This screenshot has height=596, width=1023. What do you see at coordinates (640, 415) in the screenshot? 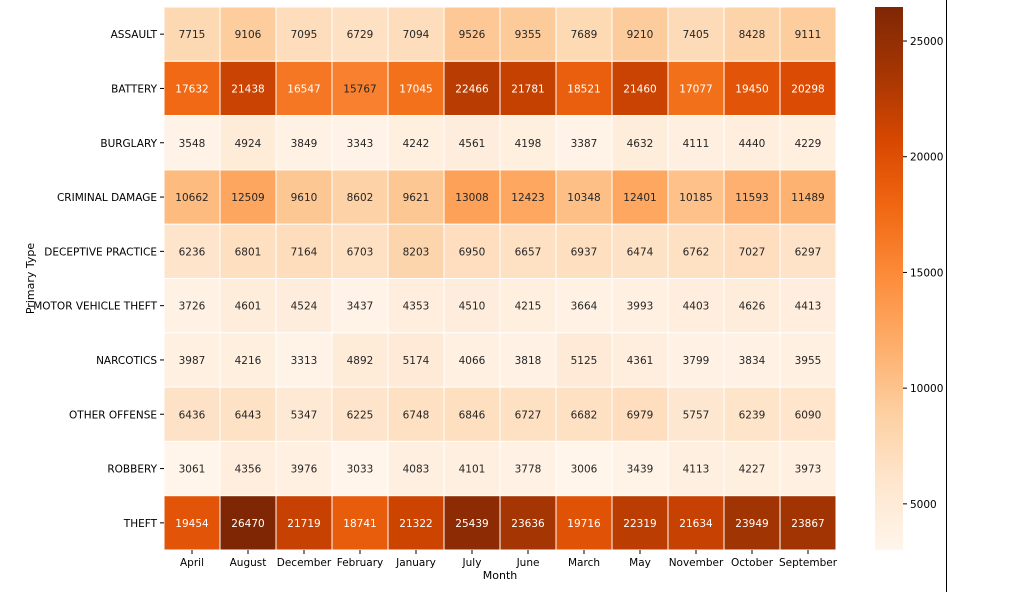
I see `cell-value-label: 6979` at bounding box center [640, 415].